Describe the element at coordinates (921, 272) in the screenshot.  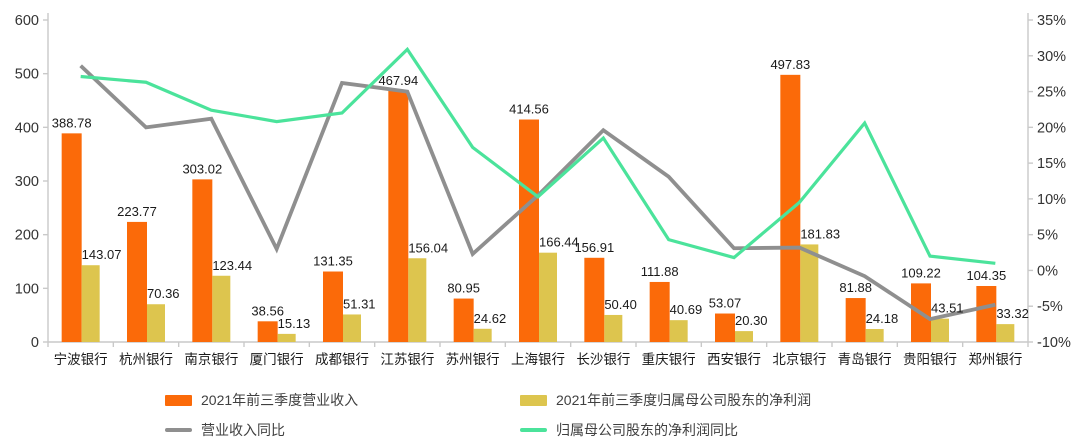
I see `bar-value-label-revenue: 109.22` at that location.